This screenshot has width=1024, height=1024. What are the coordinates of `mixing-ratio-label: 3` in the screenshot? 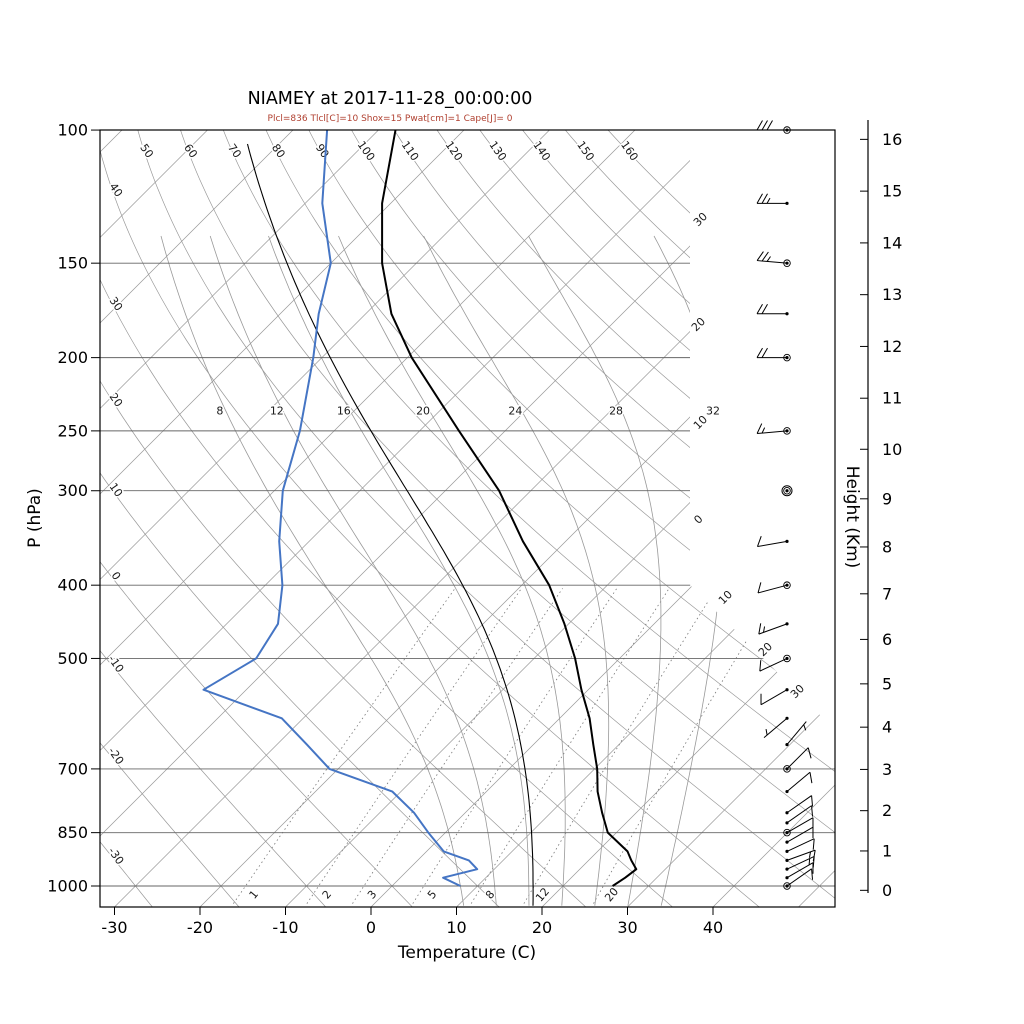 It's located at (372, 895).